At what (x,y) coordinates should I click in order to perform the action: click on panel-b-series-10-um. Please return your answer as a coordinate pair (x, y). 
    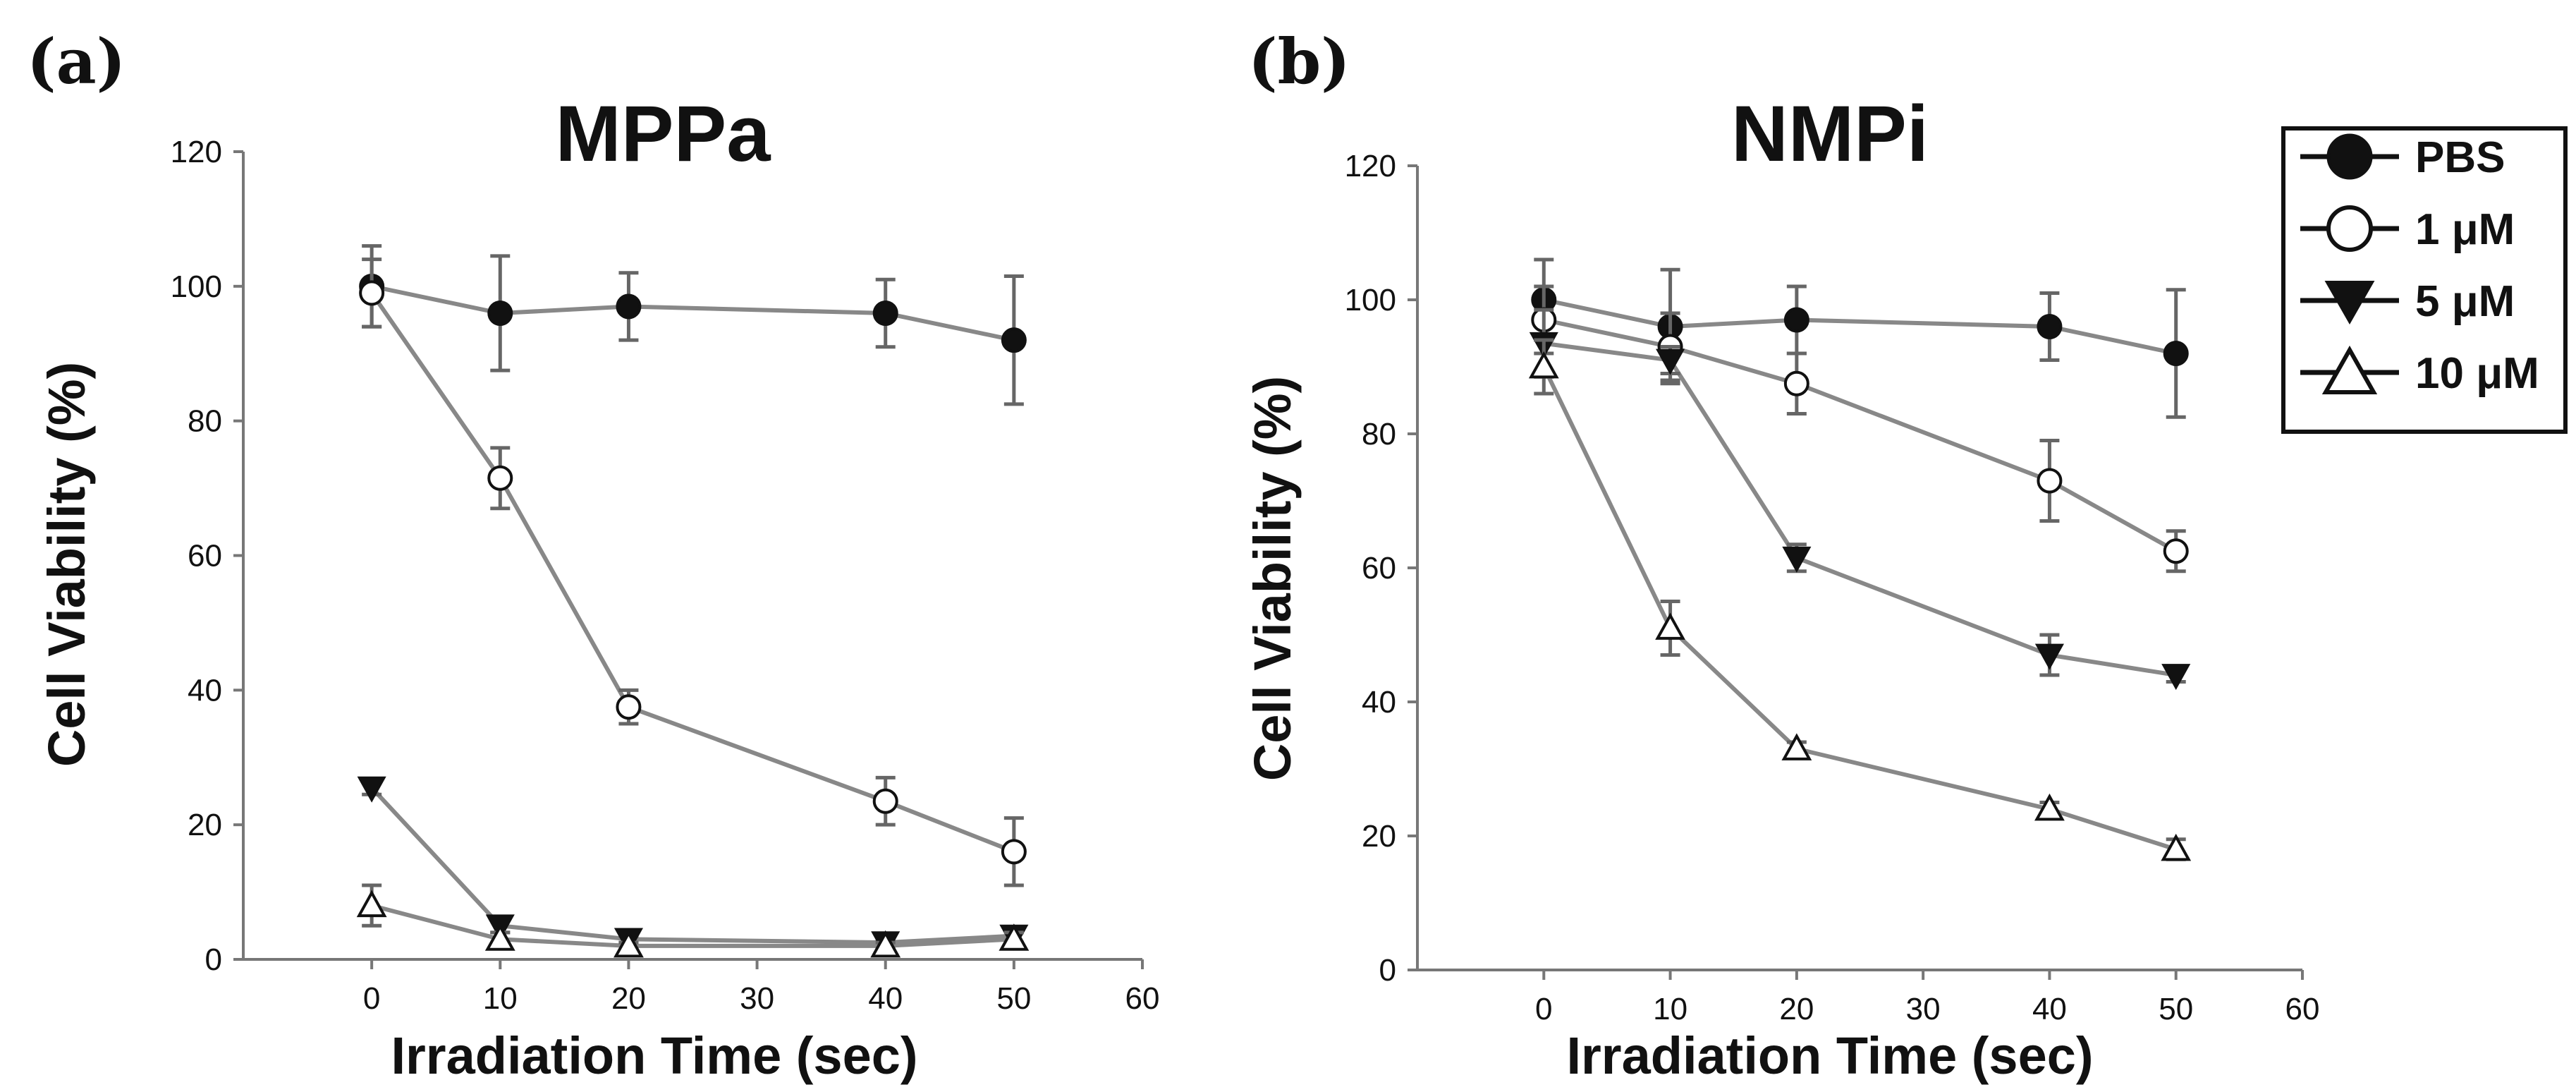
    Looking at the image, I should click on (1860, 600).